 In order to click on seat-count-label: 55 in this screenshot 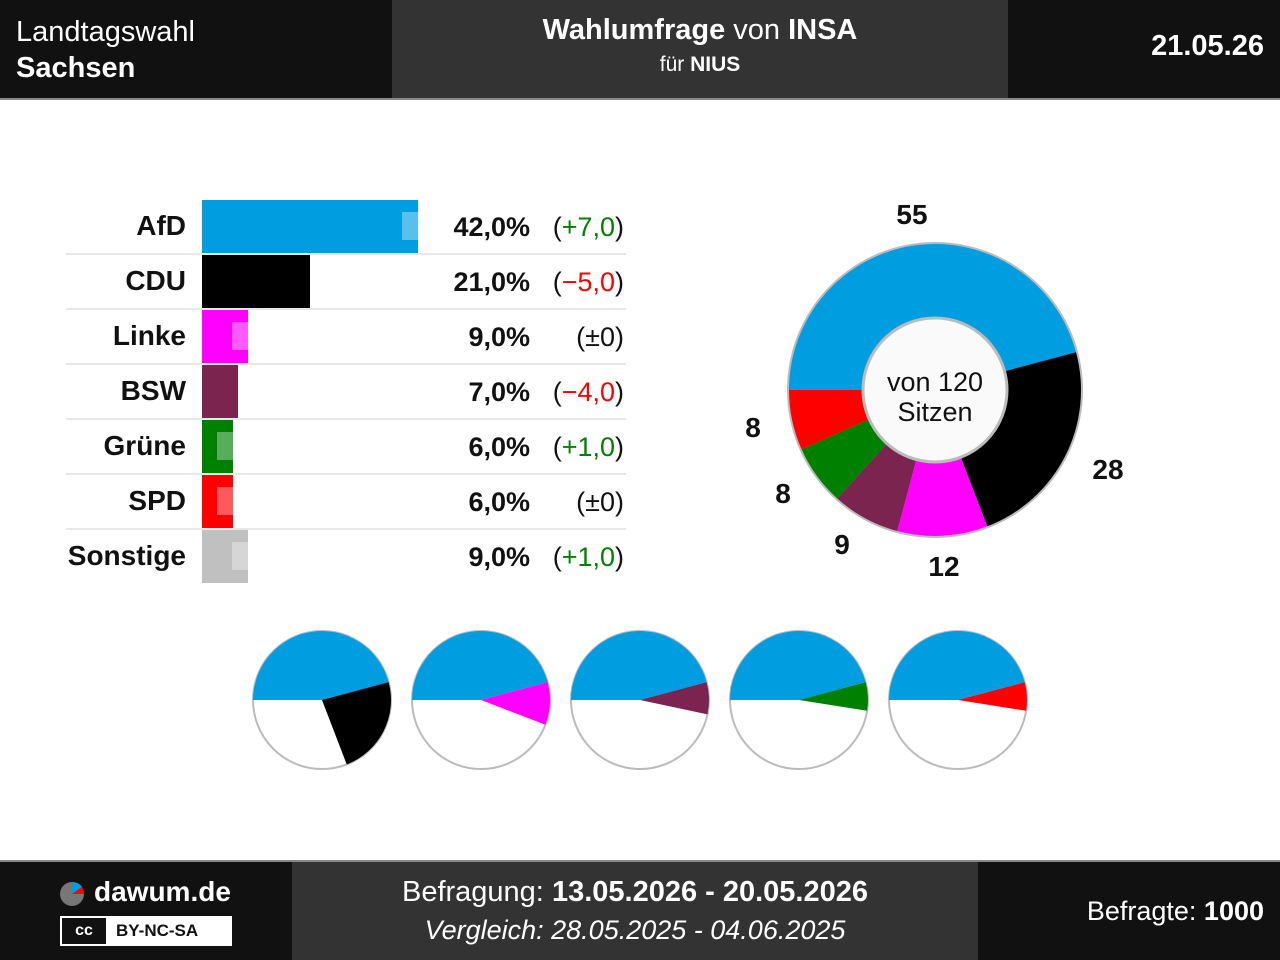, I will do `click(912, 214)`.